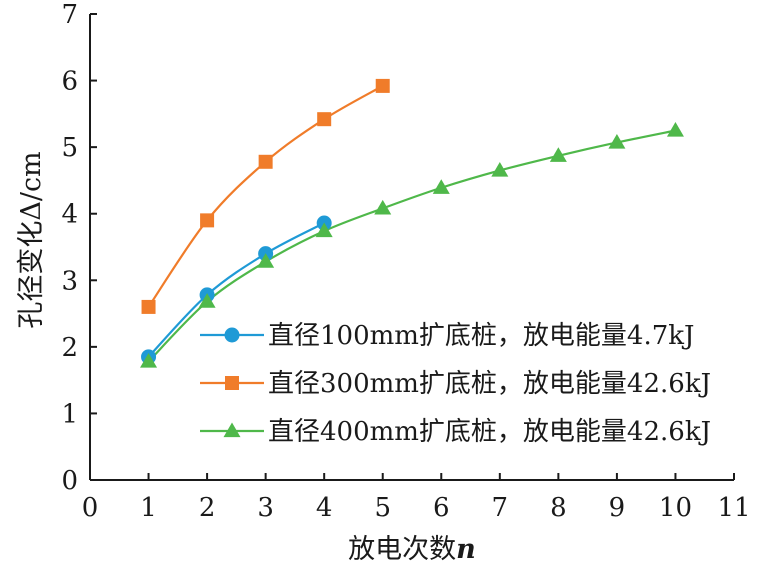  Describe the element at coordinates (207, 508) in the screenshot. I see `x-tick-label: 2` at that location.